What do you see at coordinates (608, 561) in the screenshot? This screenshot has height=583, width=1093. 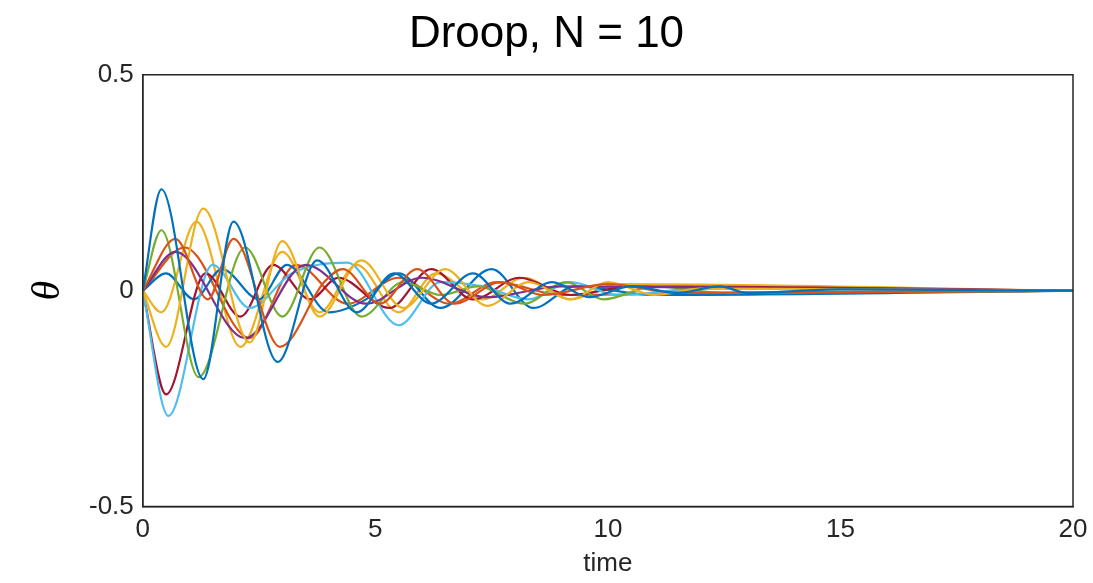 I see `x-axis-title: time` at bounding box center [608, 561].